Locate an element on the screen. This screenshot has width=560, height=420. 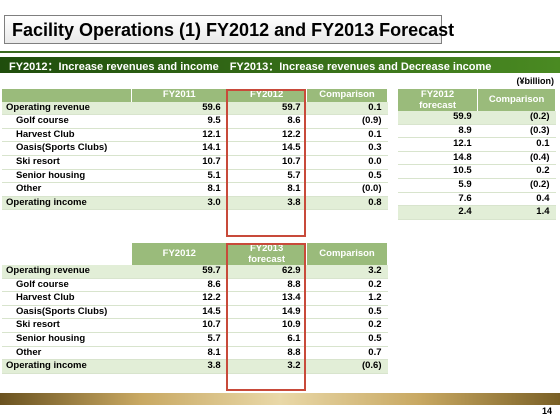
cell-value: 6.1 is located at coordinates (266, 339).